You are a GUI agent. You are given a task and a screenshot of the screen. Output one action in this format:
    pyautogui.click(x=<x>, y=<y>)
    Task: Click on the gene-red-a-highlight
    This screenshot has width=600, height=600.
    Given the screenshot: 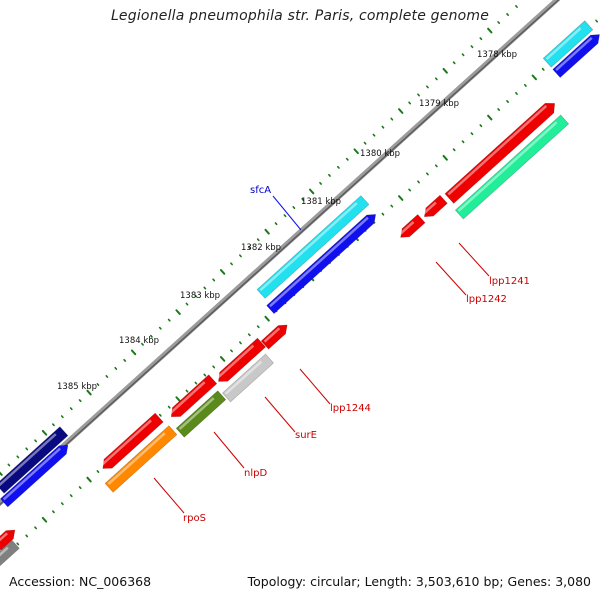 What is the action you would take?
    pyautogui.click(x=235, y=361)
    